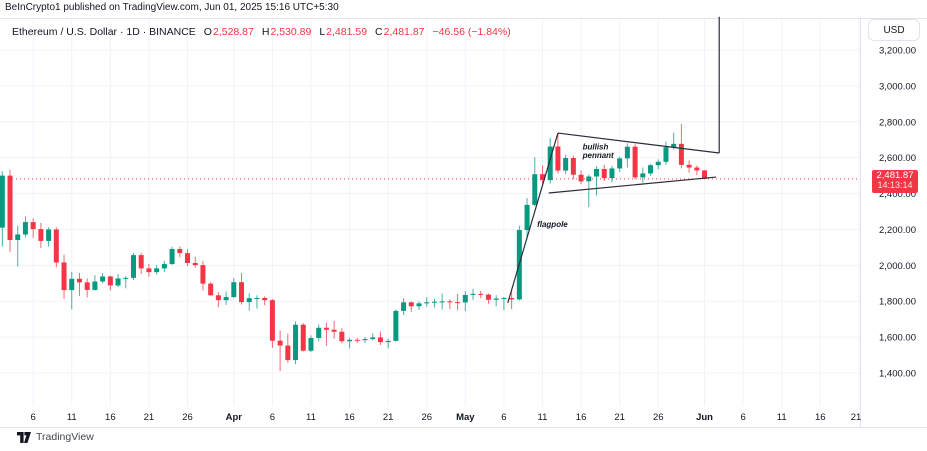 This screenshot has width=927, height=451. I want to click on low-value: 2,481.59, so click(347, 32).